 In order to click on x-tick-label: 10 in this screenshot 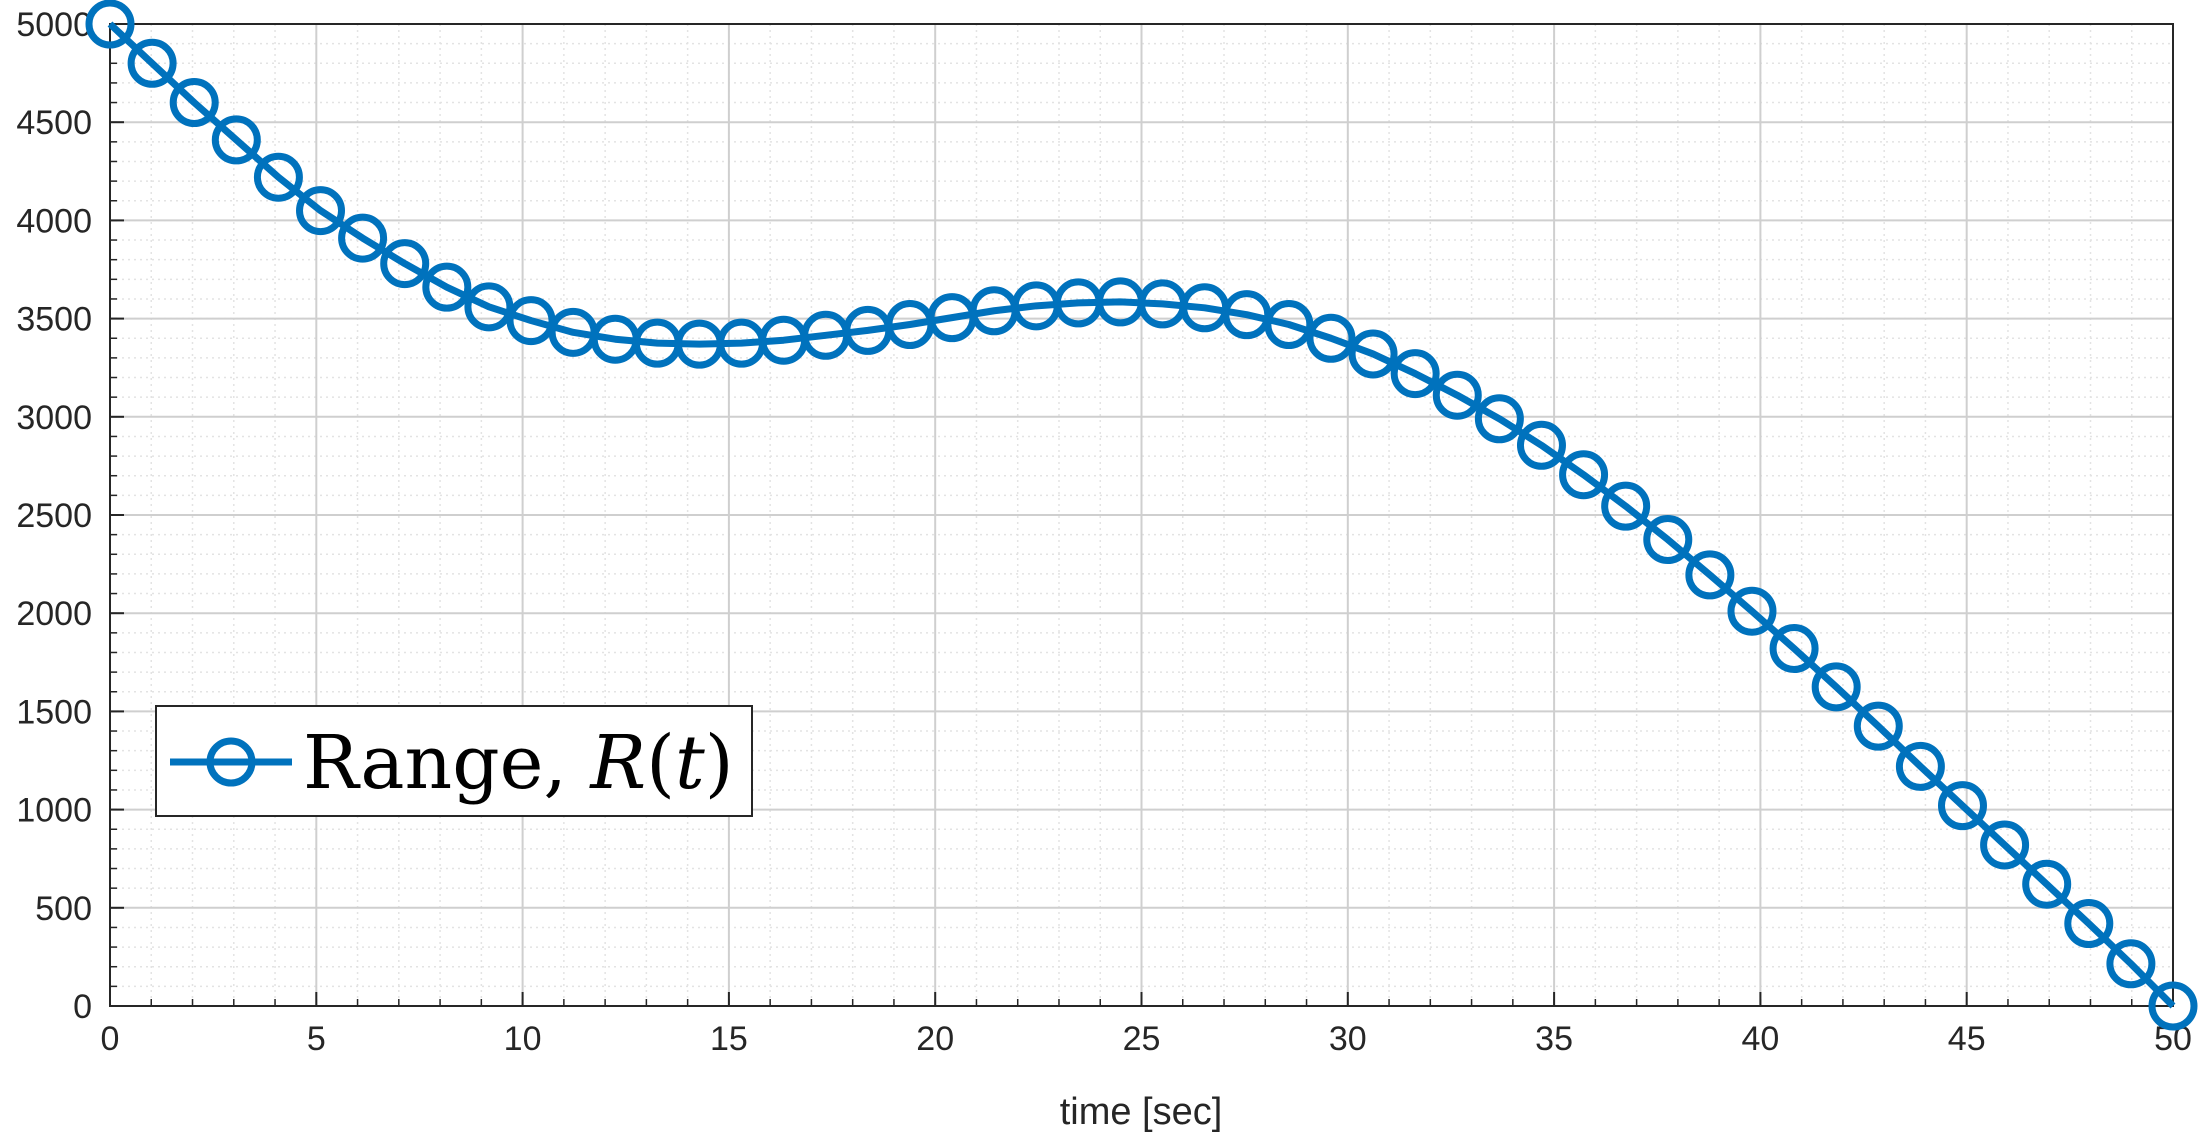, I will do `click(523, 1039)`.